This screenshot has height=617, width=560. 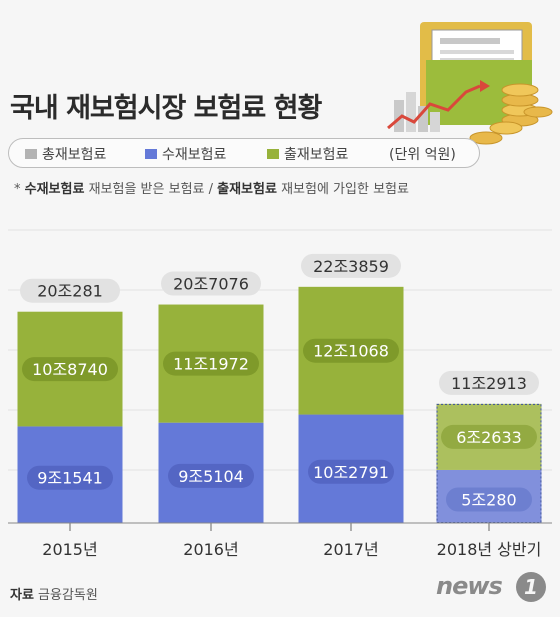 I want to click on footnote-term-outward: 출재보험료, so click(x=247, y=189).